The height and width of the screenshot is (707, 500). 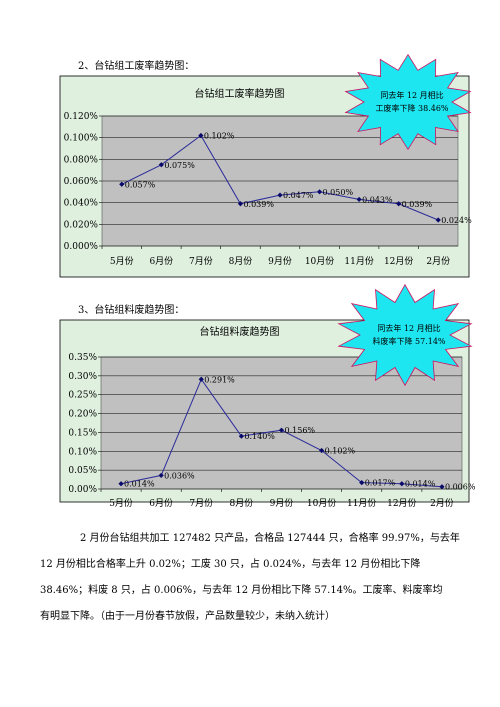 What do you see at coordinates (140, 184) in the screenshot?
I see `data-label: 0.057%` at bounding box center [140, 184].